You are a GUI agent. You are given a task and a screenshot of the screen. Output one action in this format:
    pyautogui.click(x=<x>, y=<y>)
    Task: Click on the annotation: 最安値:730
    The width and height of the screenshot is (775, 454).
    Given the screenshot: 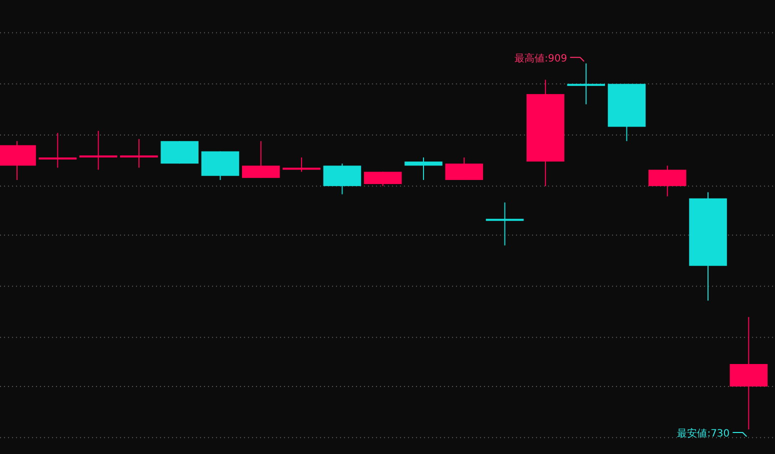 What is the action you would take?
    pyautogui.click(x=703, y=433)
    